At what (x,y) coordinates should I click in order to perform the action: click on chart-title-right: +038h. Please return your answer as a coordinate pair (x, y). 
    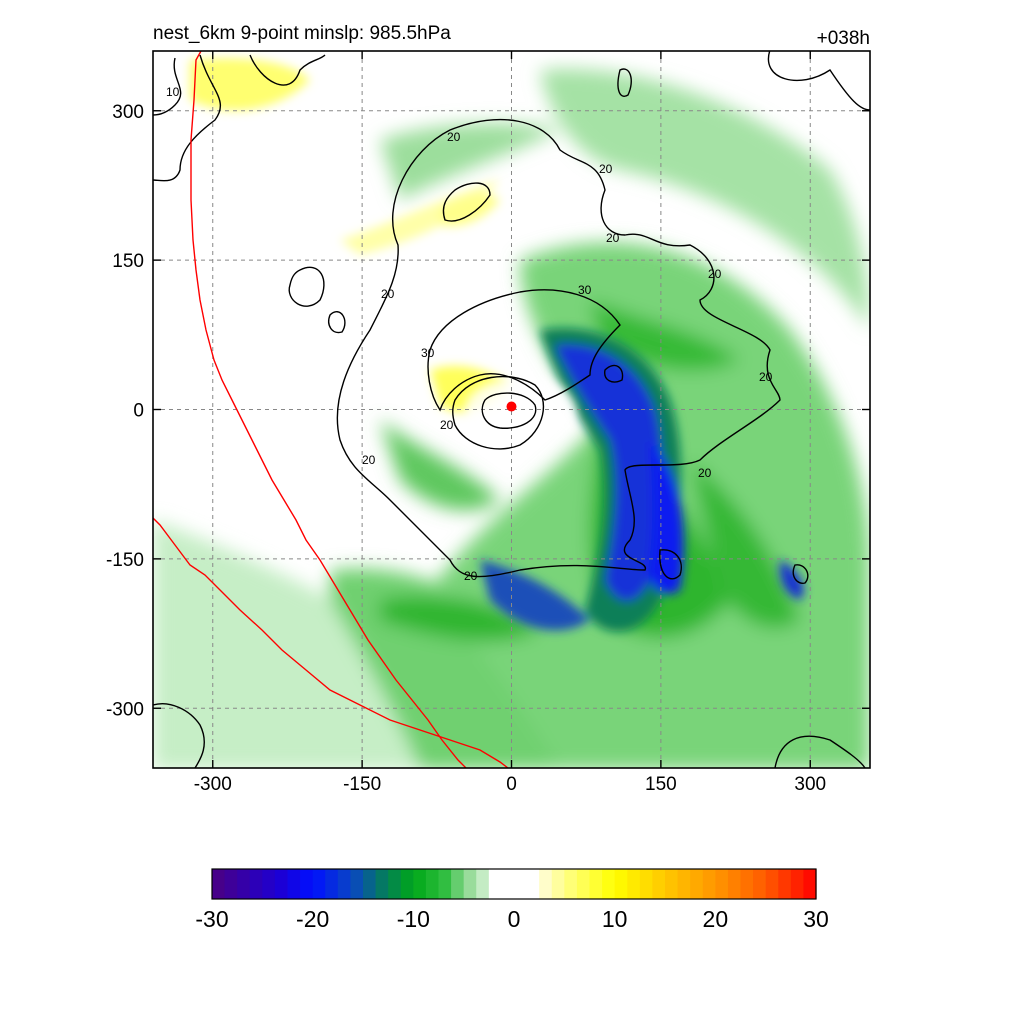
    Looking at the image, I should click on (843, 38).